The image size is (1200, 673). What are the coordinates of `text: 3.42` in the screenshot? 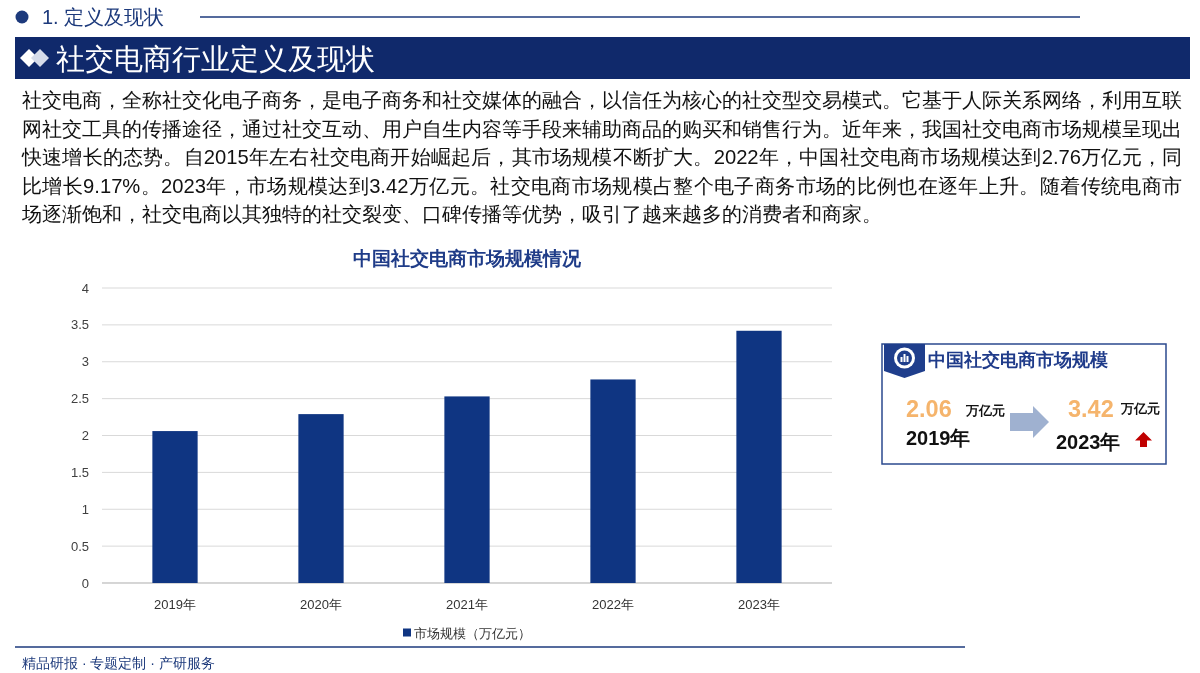 It's located at (1091, 409).